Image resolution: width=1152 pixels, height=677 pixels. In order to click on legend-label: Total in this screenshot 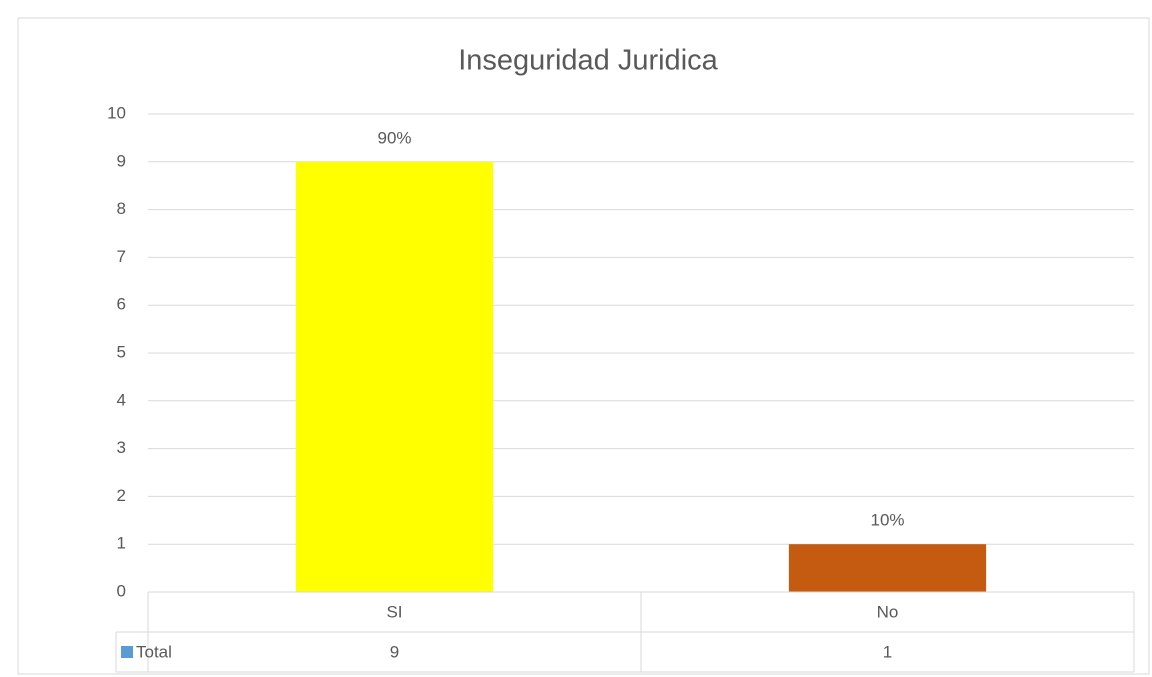, I will do `click(154, 651)`.